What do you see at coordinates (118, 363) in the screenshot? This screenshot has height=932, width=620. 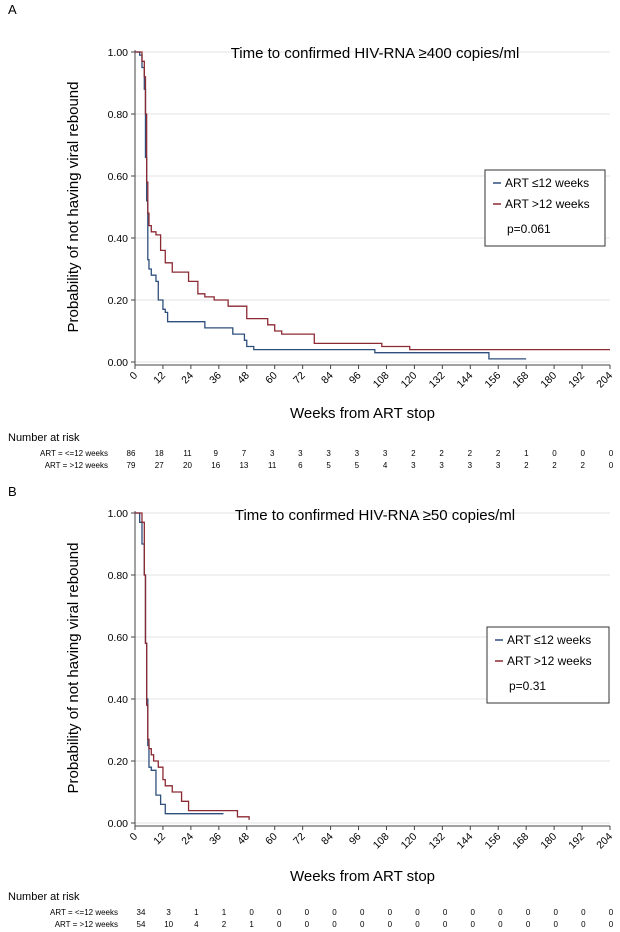 I see `y-tick-label: 0.00` at bounding box center [118, 363].